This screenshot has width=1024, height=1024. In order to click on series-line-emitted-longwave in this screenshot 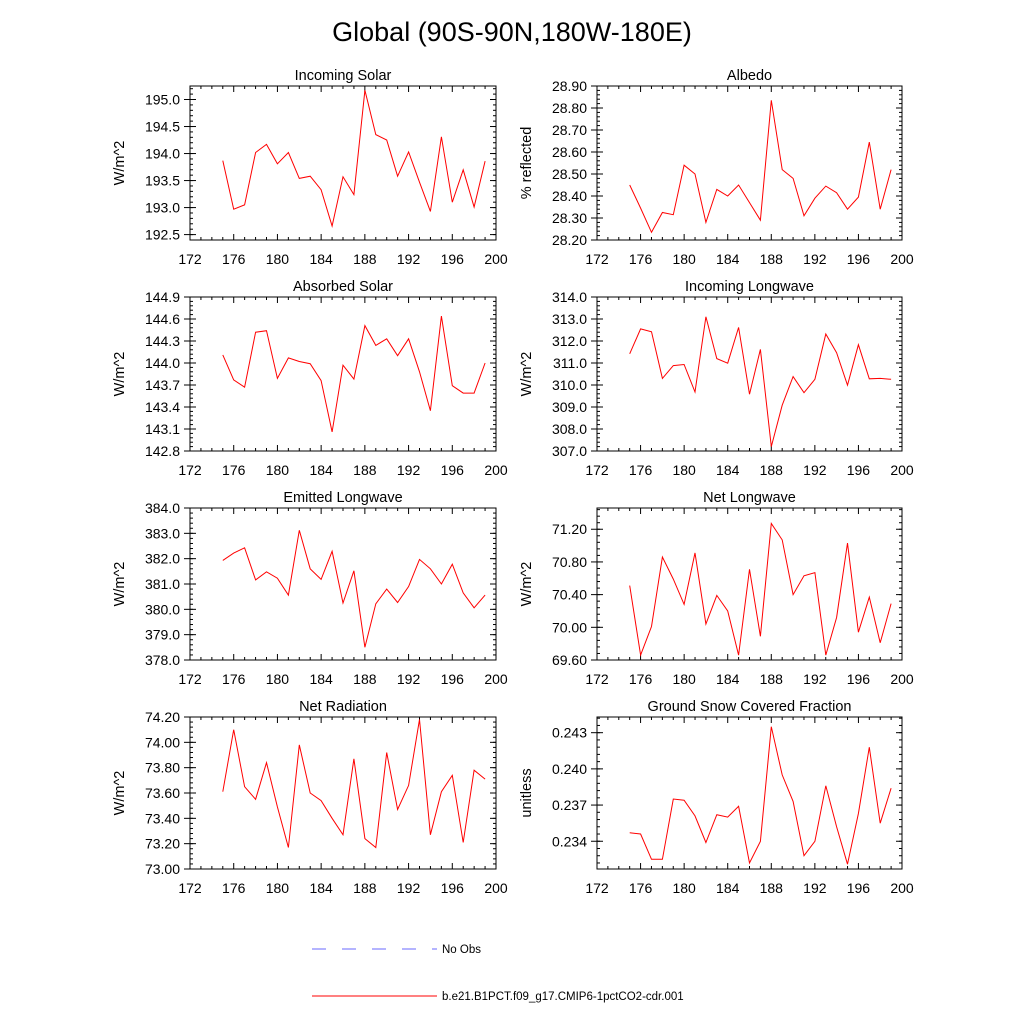, I will do `click(354, 589)`.